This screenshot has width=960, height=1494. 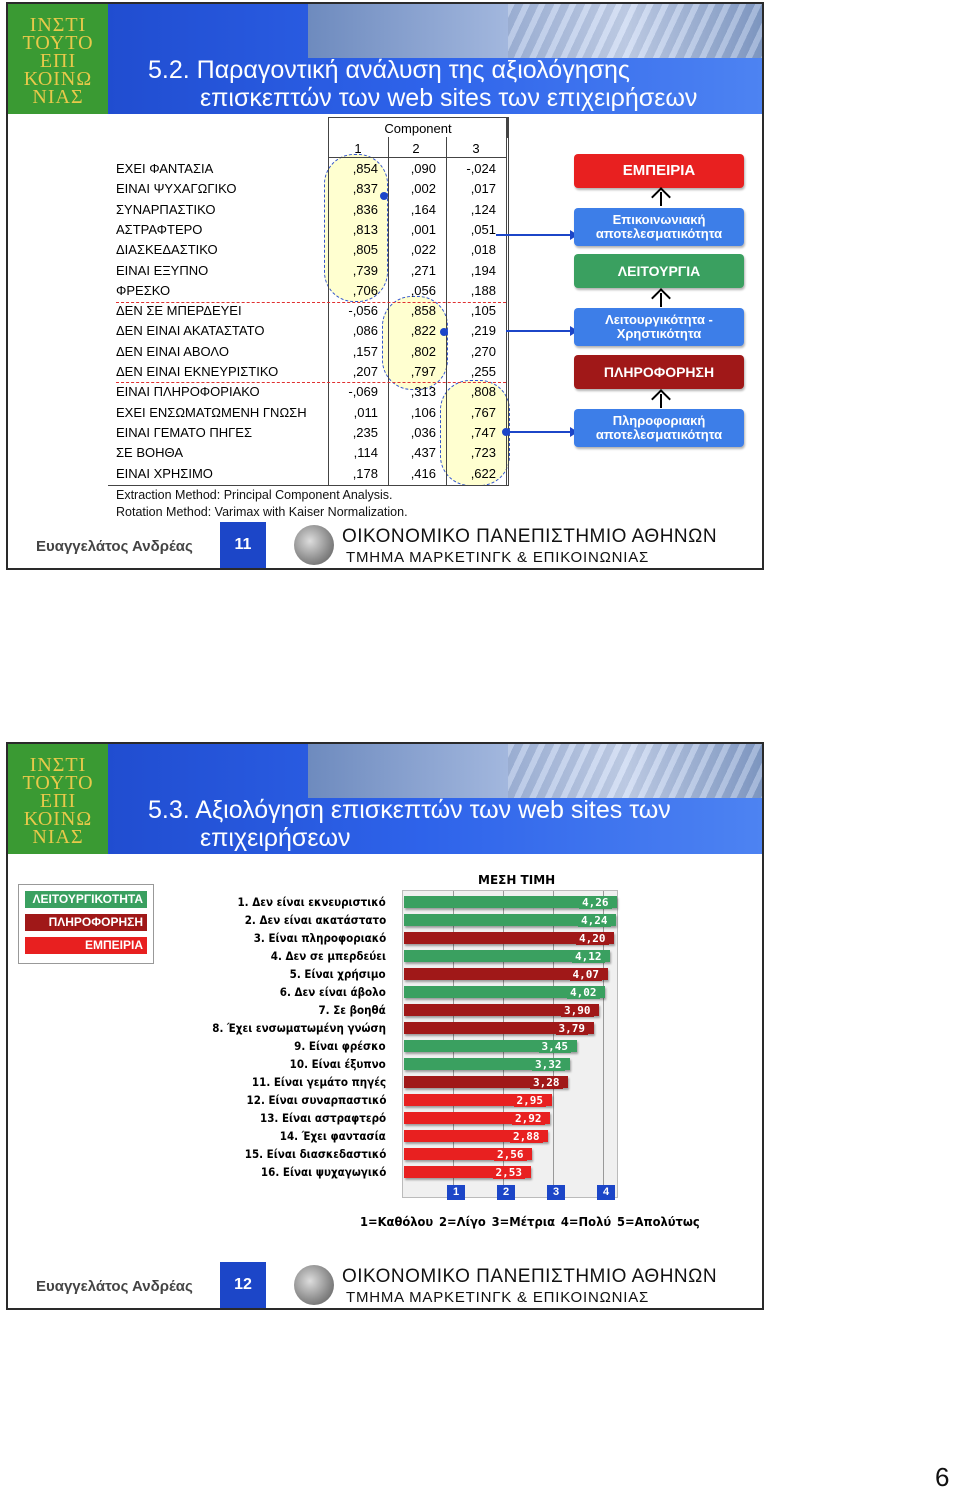 I want to click on row-label: ΔΕΝ ΣΕ ΜΠΕΡΔΕΥΕΙ, so click(x=179, y=311).